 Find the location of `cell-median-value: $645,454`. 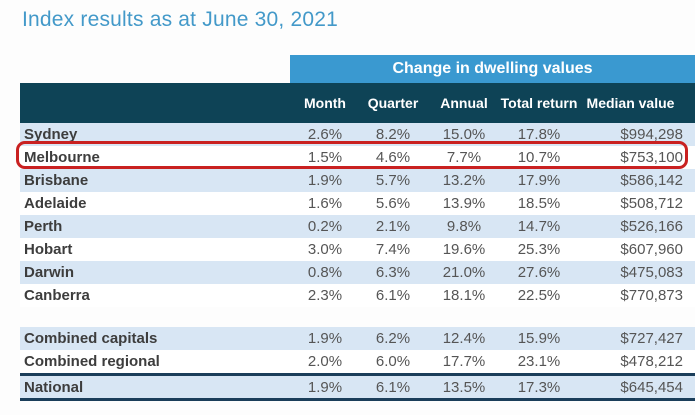

cell-median-value: $645,454 is located at coordinates (651, 387).